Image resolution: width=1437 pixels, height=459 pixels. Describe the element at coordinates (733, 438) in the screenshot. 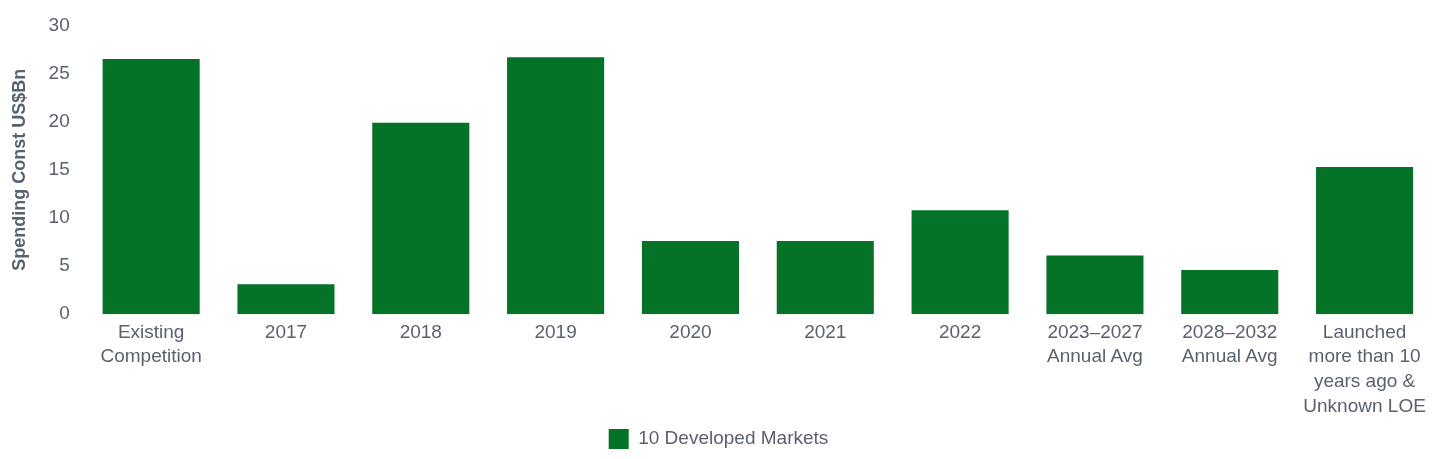

I see `legend-label: 10 Developed Markets` at that location.